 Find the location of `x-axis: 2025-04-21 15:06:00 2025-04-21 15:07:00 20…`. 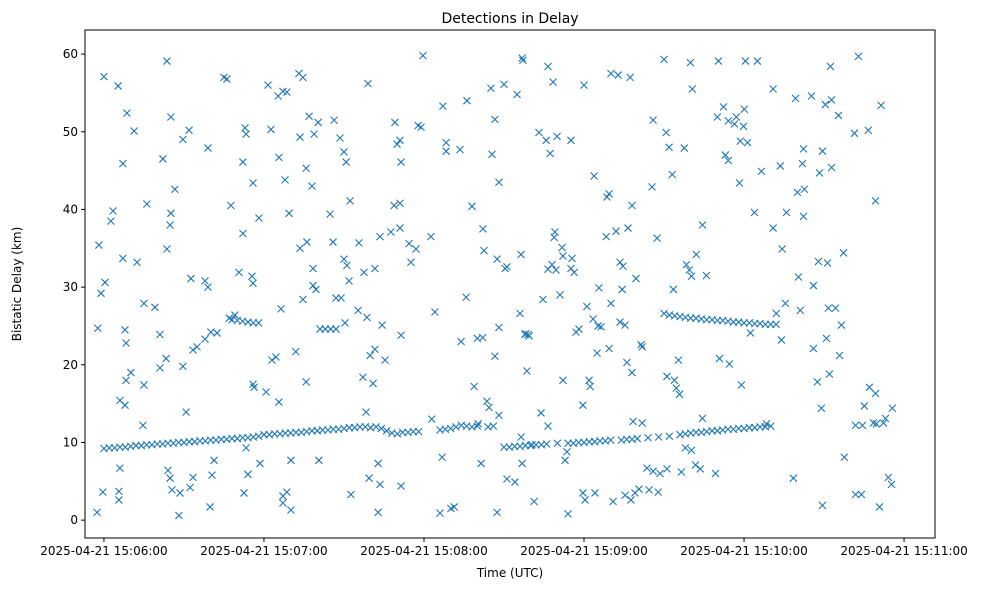

x-axis: 2025-04-21 15:06:00 2025-04-21 15:07:00 20… is located at coordinates (504, 548).